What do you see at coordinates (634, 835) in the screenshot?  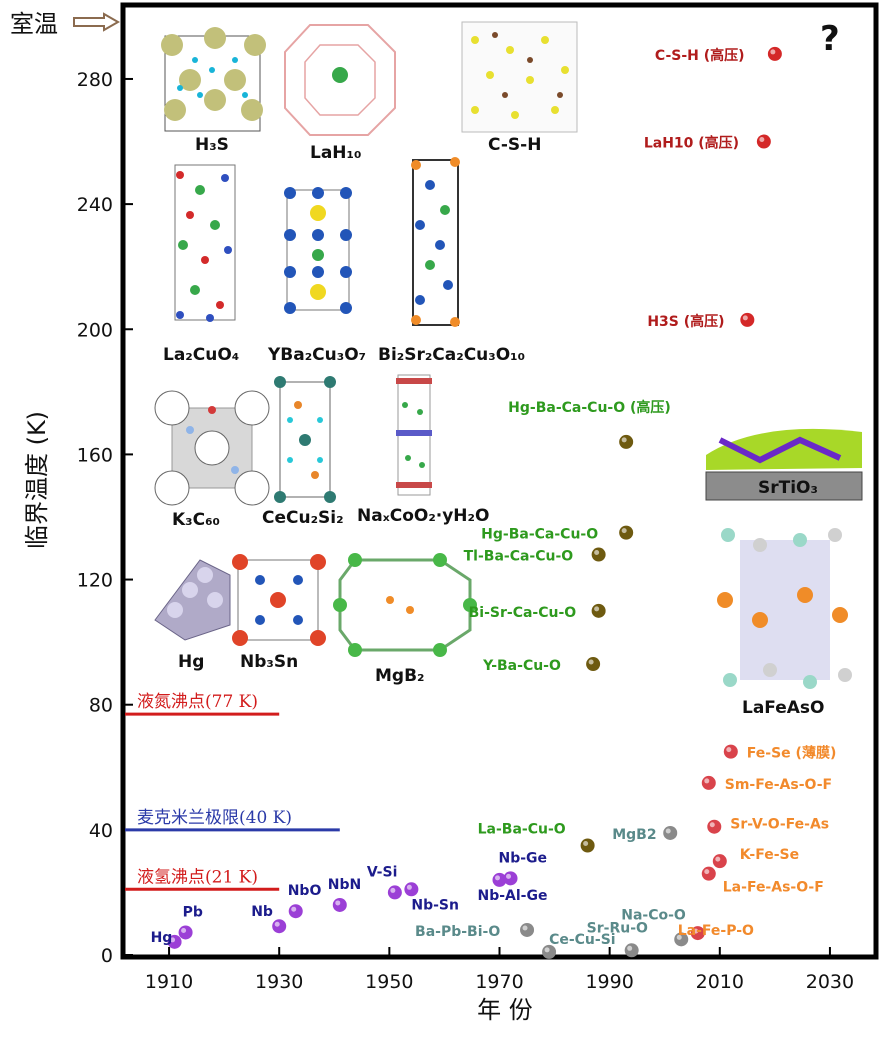 I see `data-point-label: MgB2` at bounding box center [634, 835].